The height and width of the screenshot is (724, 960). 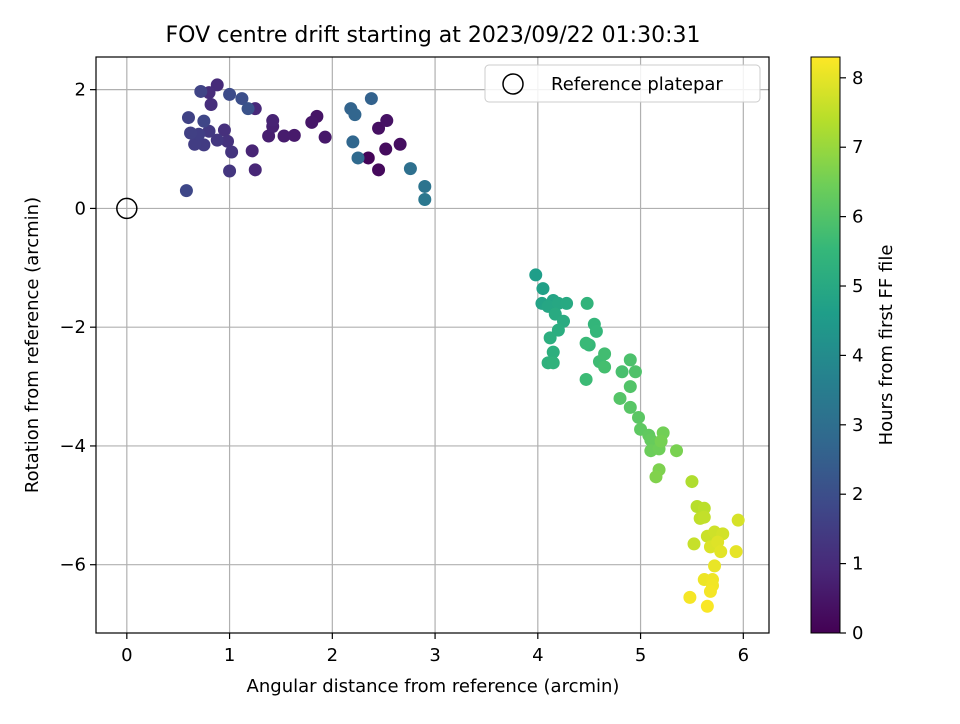 What do you see at coordinates (857, 355) in the screenshot?
I see `colorbar-tick-label: 4` at bounding box center [857, 355].